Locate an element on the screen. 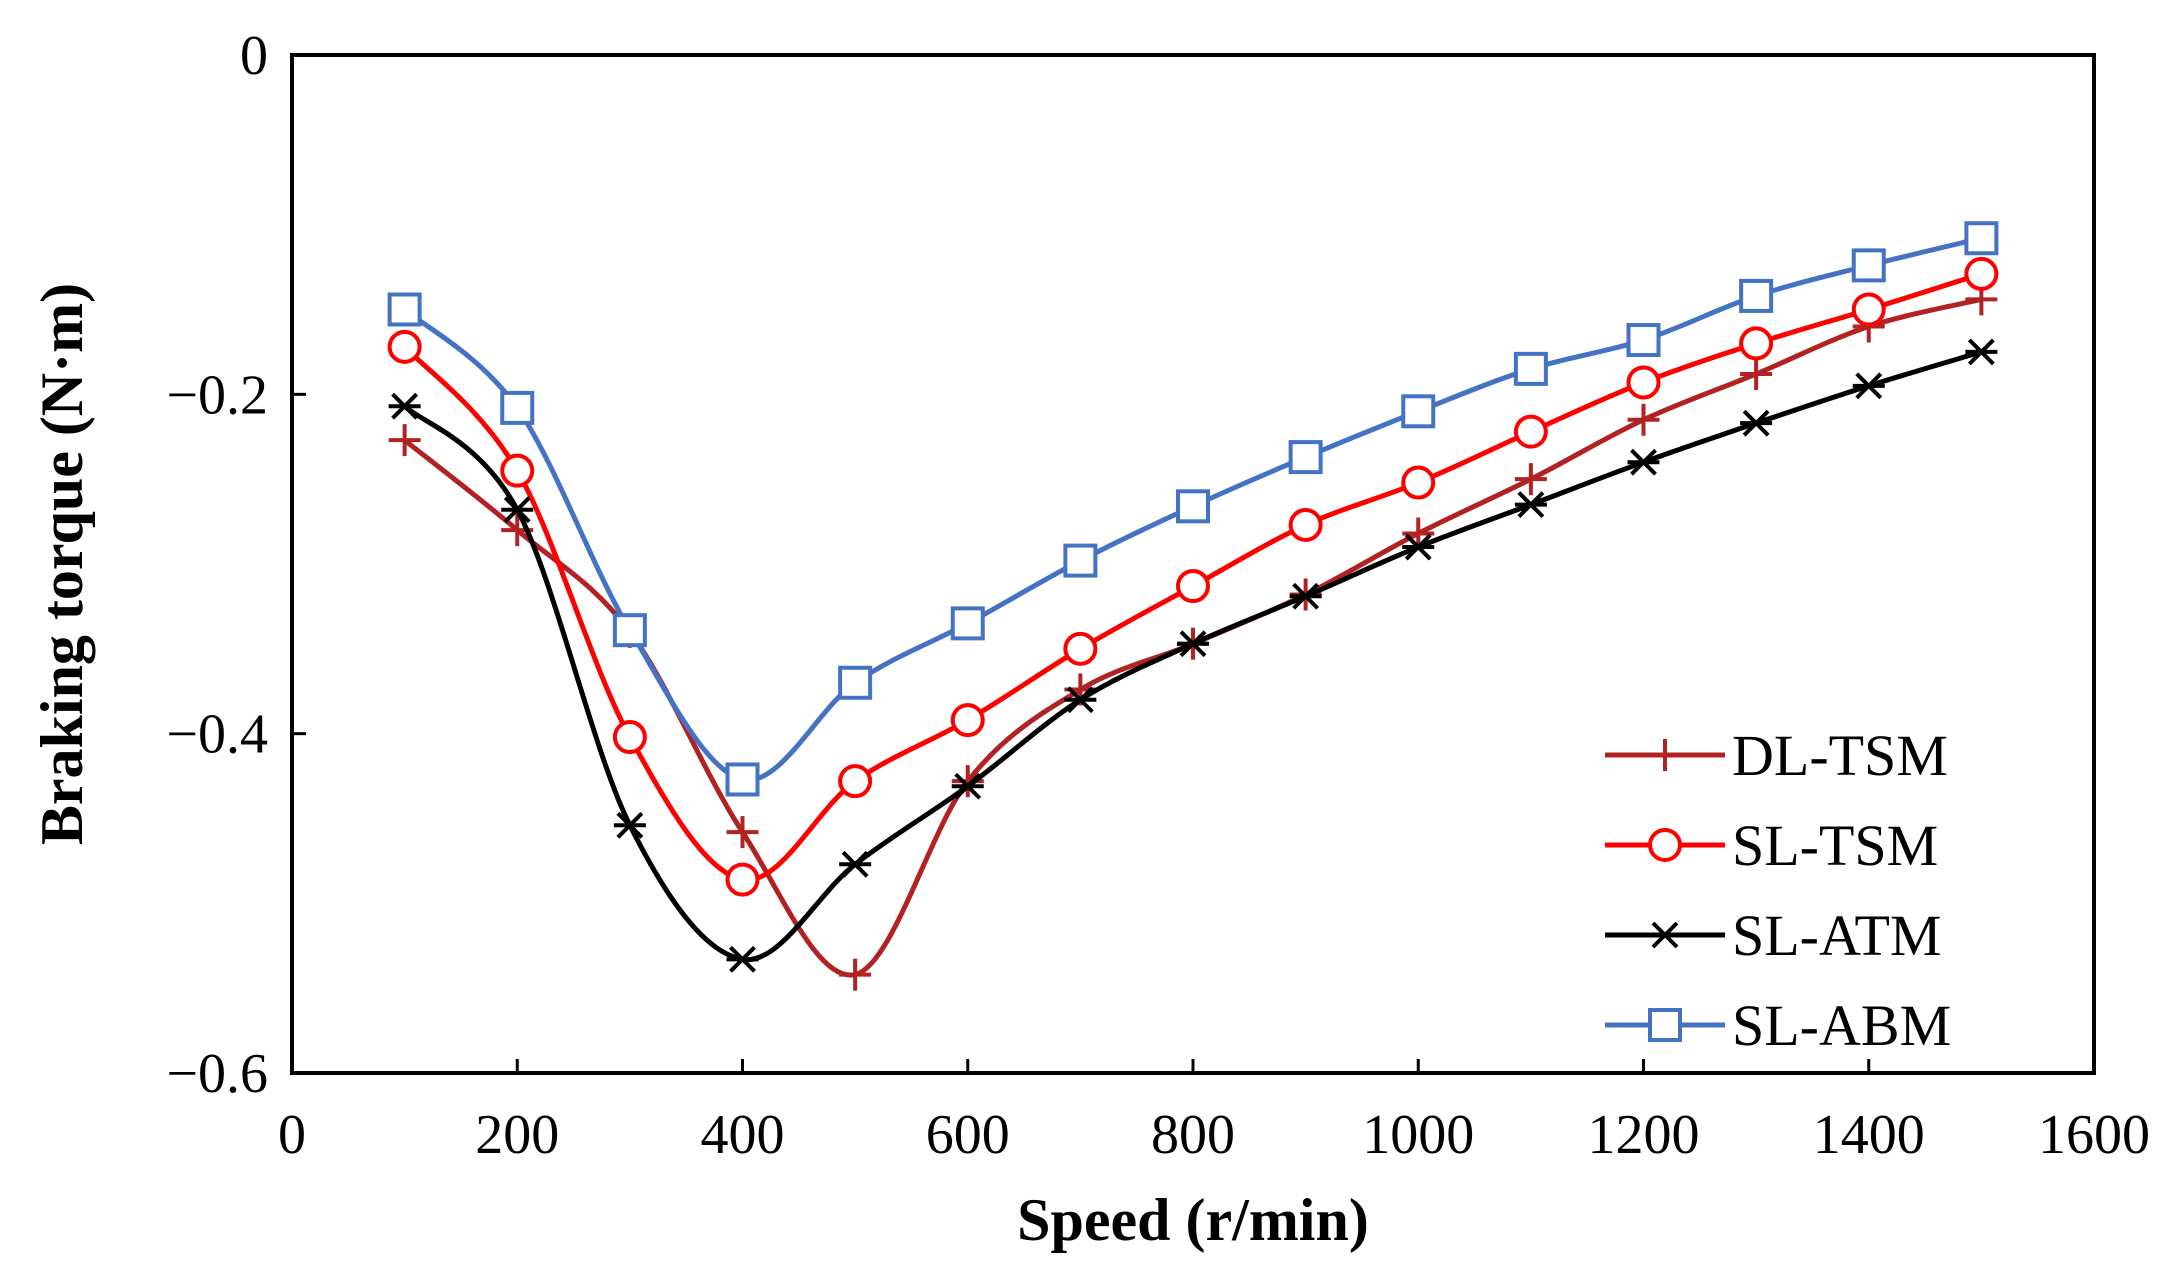 The height and width of the screenshot is (1276, 2164). x-tick-label: 1200 is located at coordinates (1644, 1135).